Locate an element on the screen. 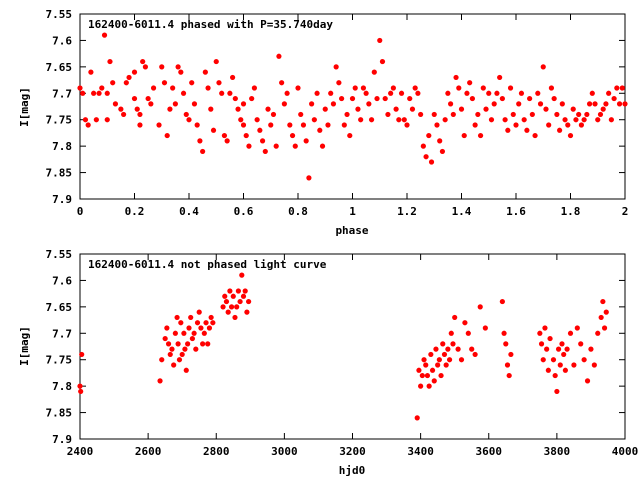  phased-plot-title: 162400-6011.4 phased with P=35.740day is located at coordinates (210, 24).